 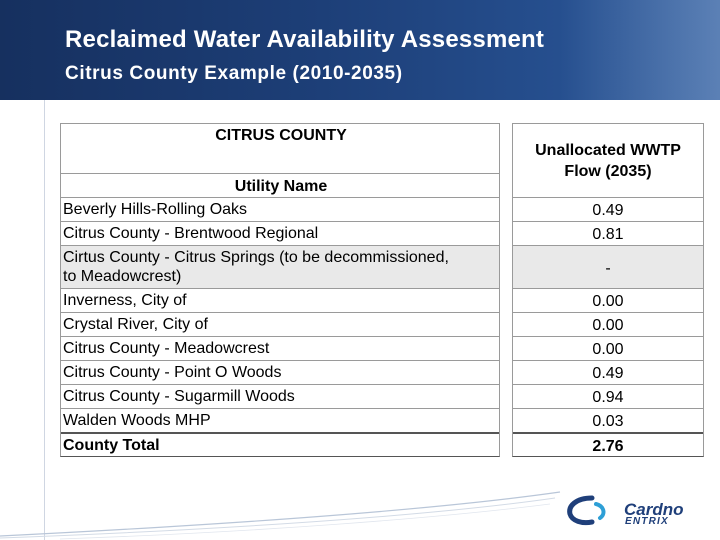 I want to click on header-gradient, so click(x=640, y=50).